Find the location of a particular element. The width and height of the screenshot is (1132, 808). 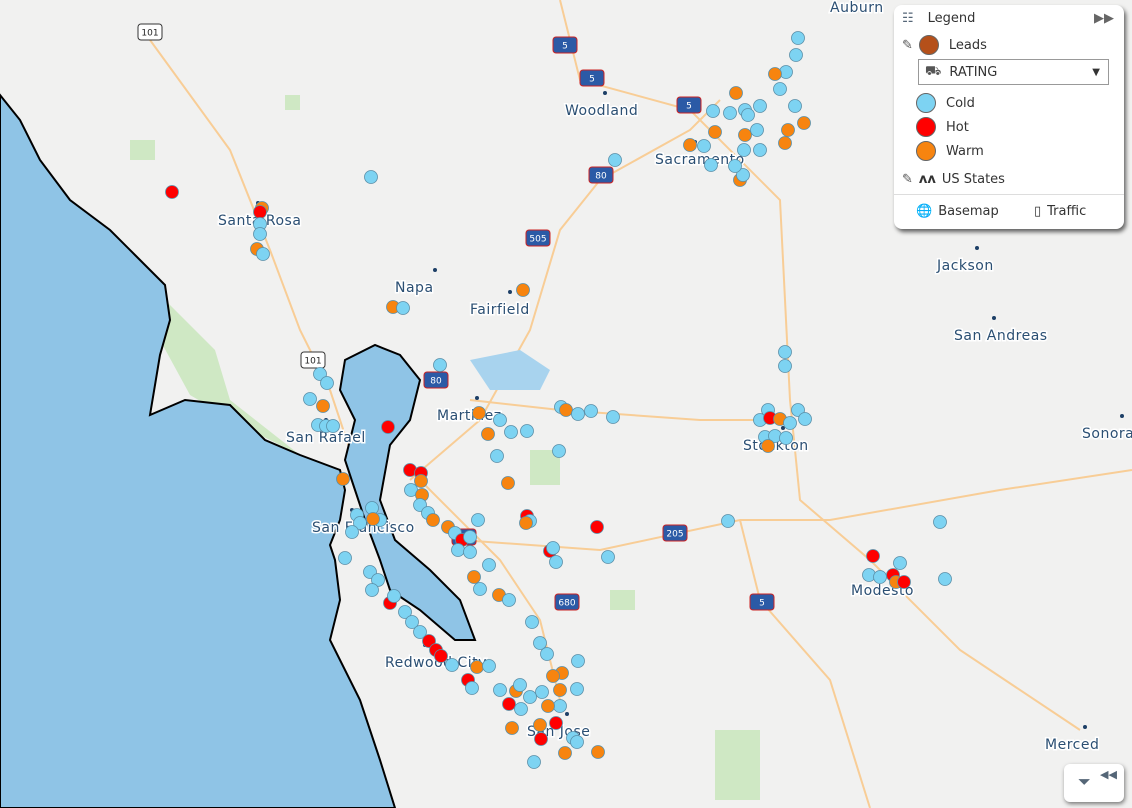

boundary-row: ✎ ʌʌ US States is located at coordinates (953, 179).